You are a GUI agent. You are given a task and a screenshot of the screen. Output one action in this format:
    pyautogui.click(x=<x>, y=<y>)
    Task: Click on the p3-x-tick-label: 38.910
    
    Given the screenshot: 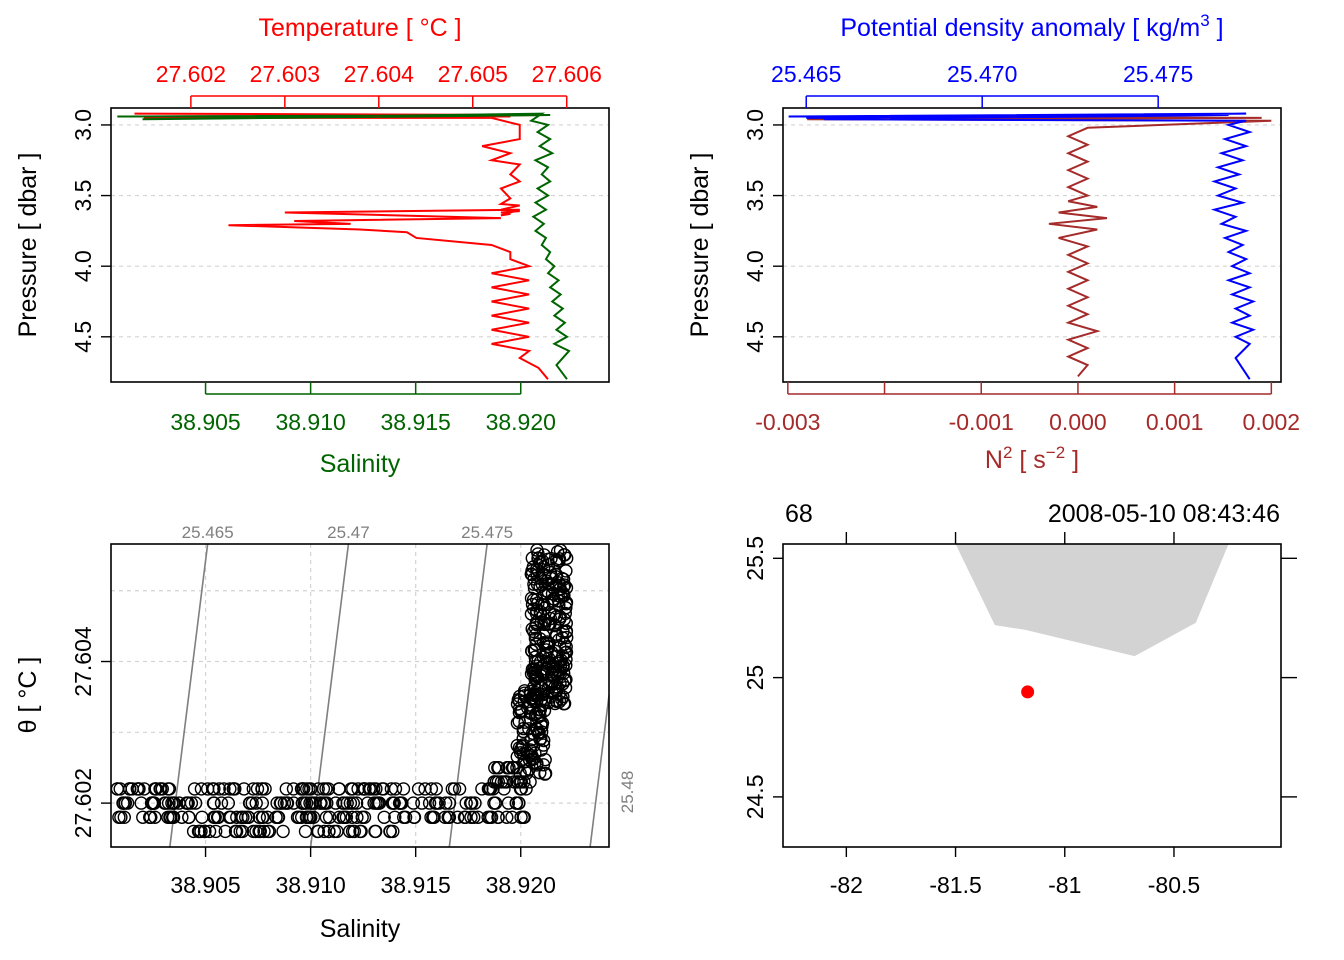 What is the action you would take?
    pyautogui.click(x=310, y=885)
    